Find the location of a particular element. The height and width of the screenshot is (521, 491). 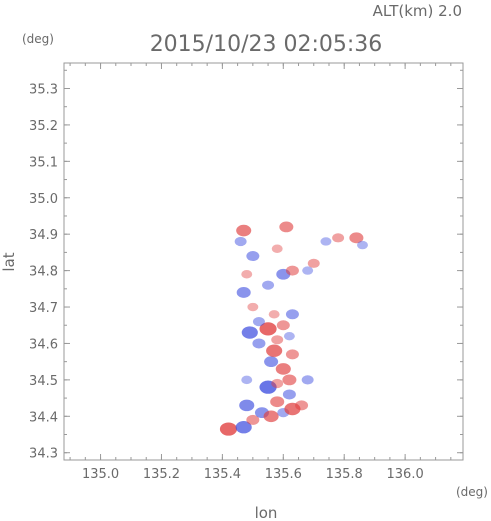

y-tick-label: 35.1 is located at coordinates (43, 162).